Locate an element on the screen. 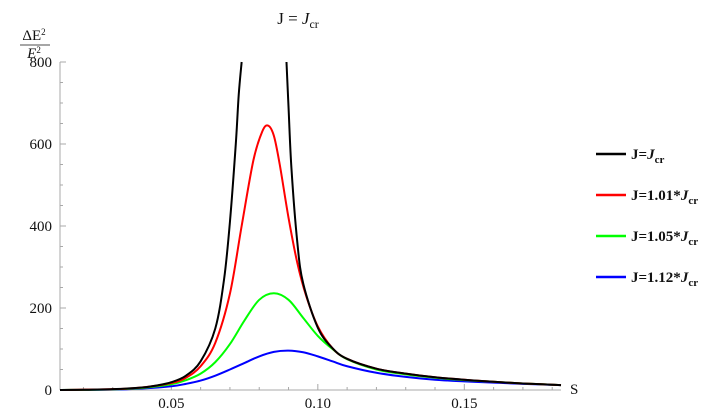 The height and width of the screenshot is (414, 720). y-tick-label: 0 is located at coordinates (49, 391).